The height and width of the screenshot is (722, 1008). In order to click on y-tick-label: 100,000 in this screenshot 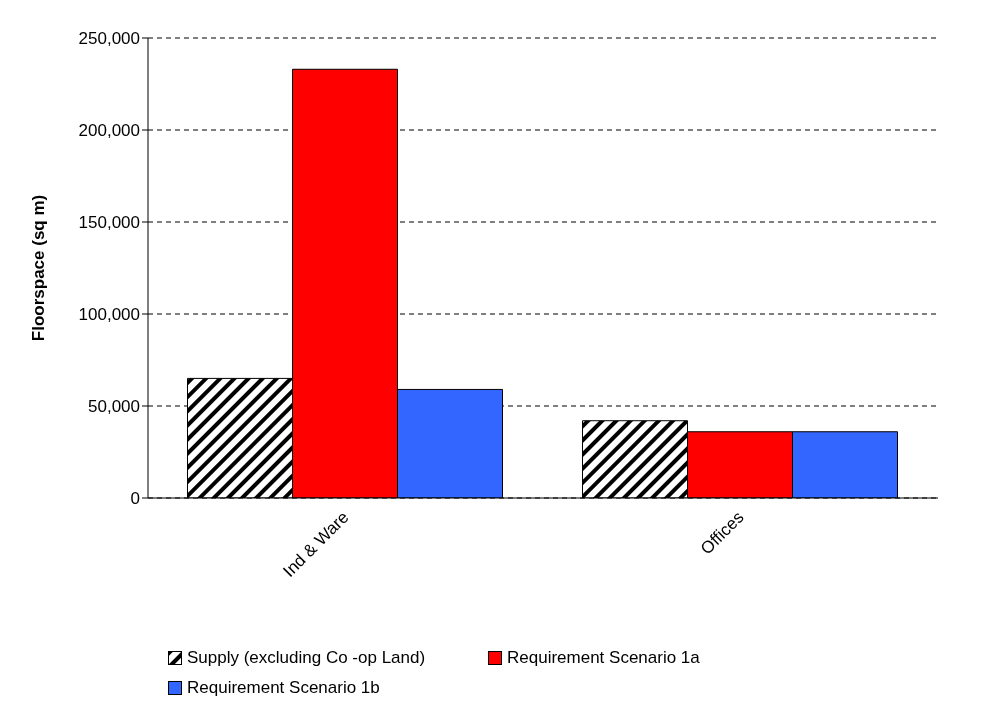, I will do `click(109, 315)`.